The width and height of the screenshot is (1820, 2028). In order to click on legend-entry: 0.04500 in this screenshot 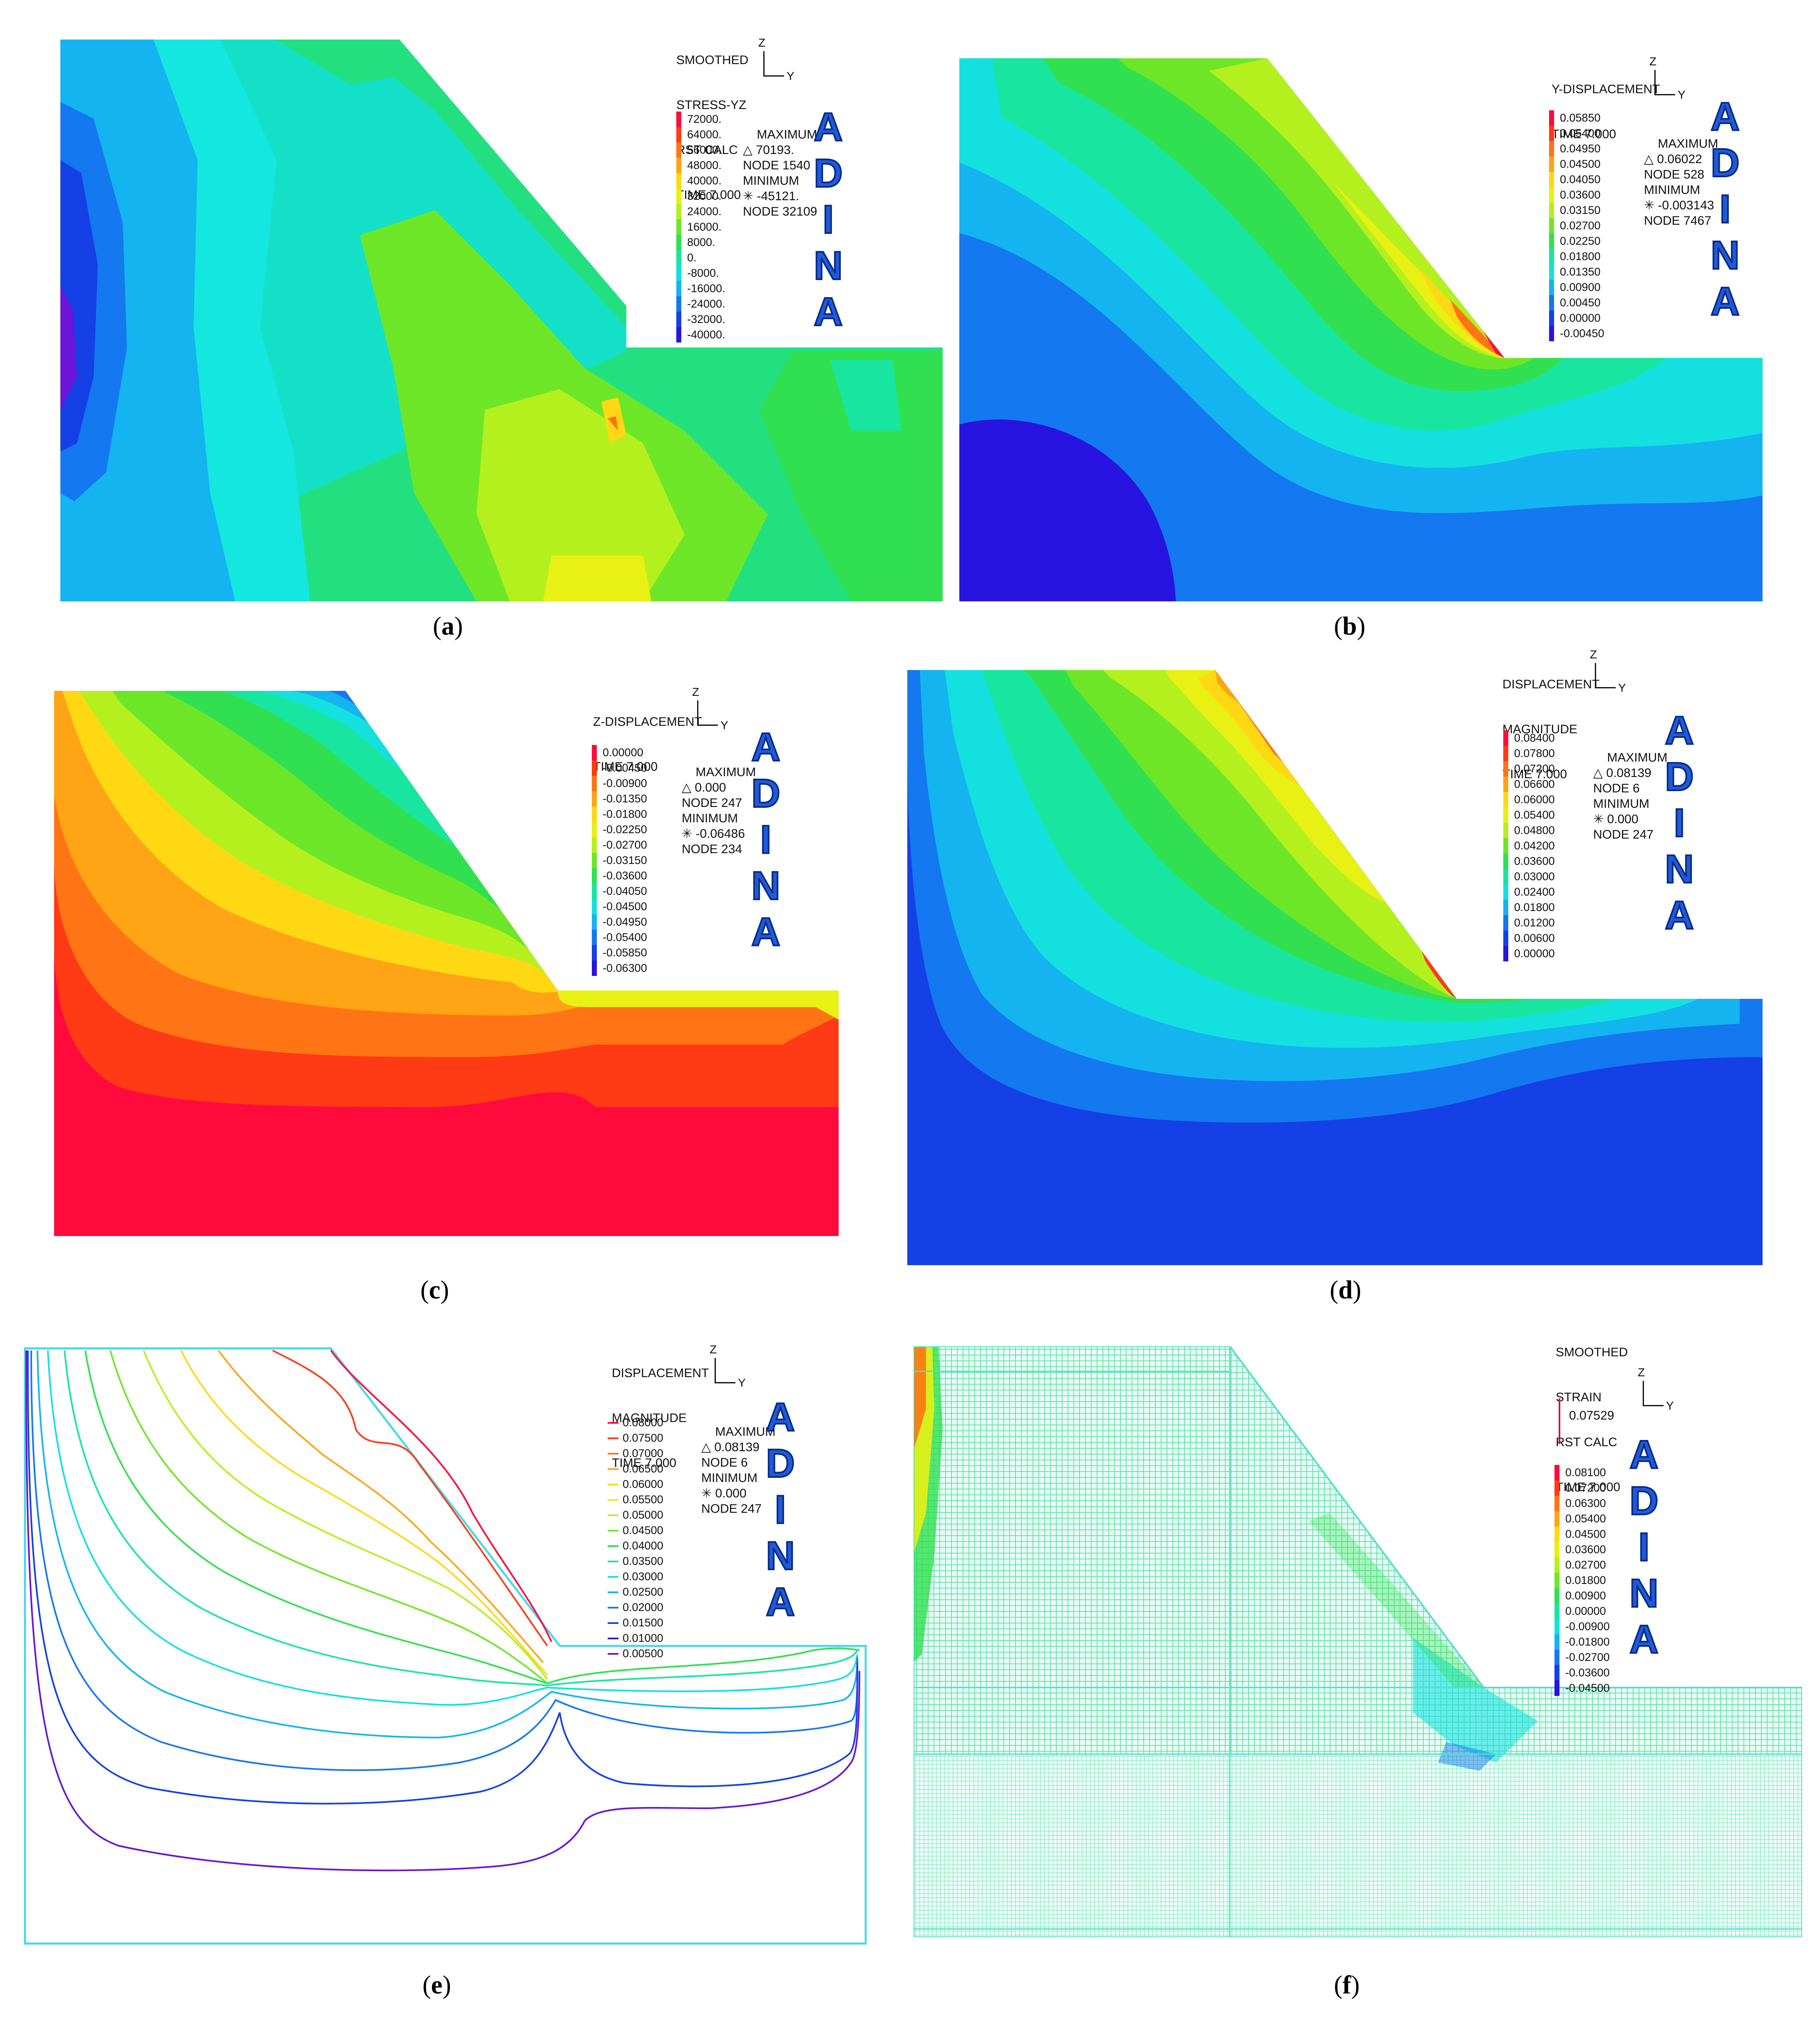, I will do `click(1575, 164)`.